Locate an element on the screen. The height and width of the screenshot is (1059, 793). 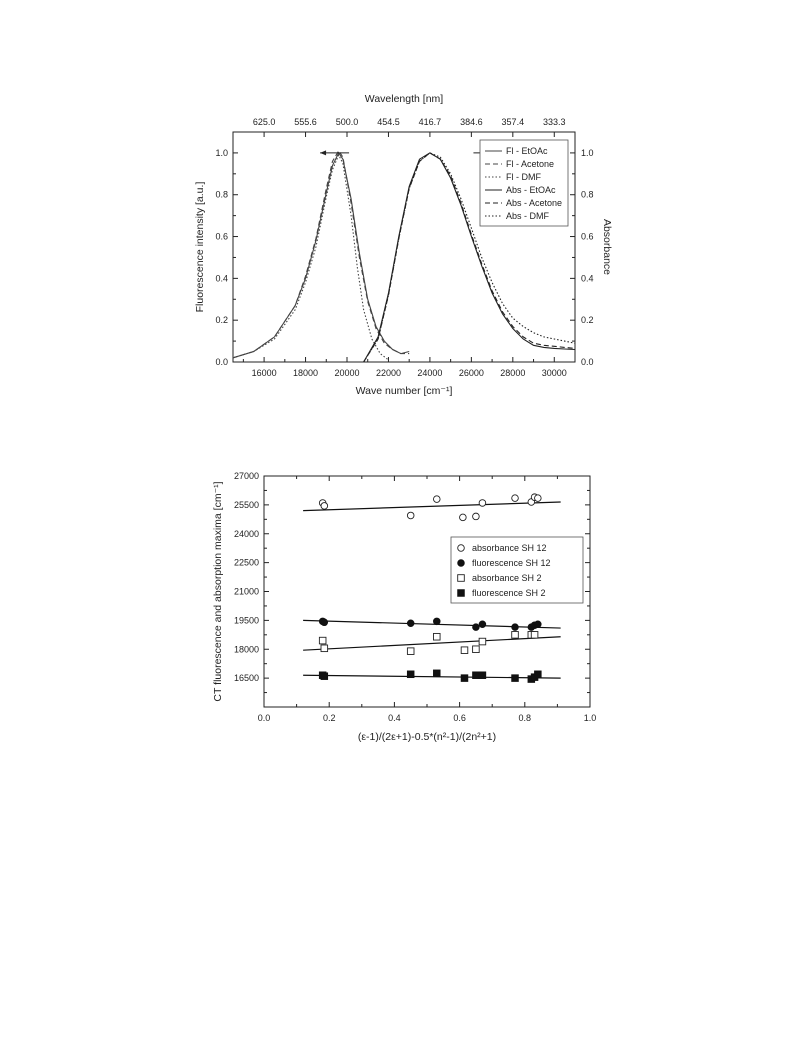
y-tick-label: 0.4 is located at coordinates (221, 278).